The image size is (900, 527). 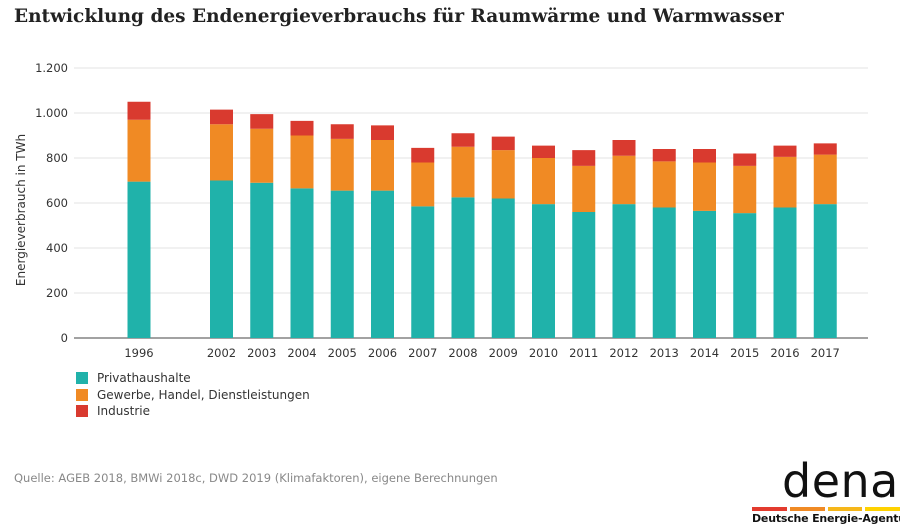 I want to click on y-axis-ticks: 0 200 400 600 800 1.000 1.200, so click(x=51, y=203).